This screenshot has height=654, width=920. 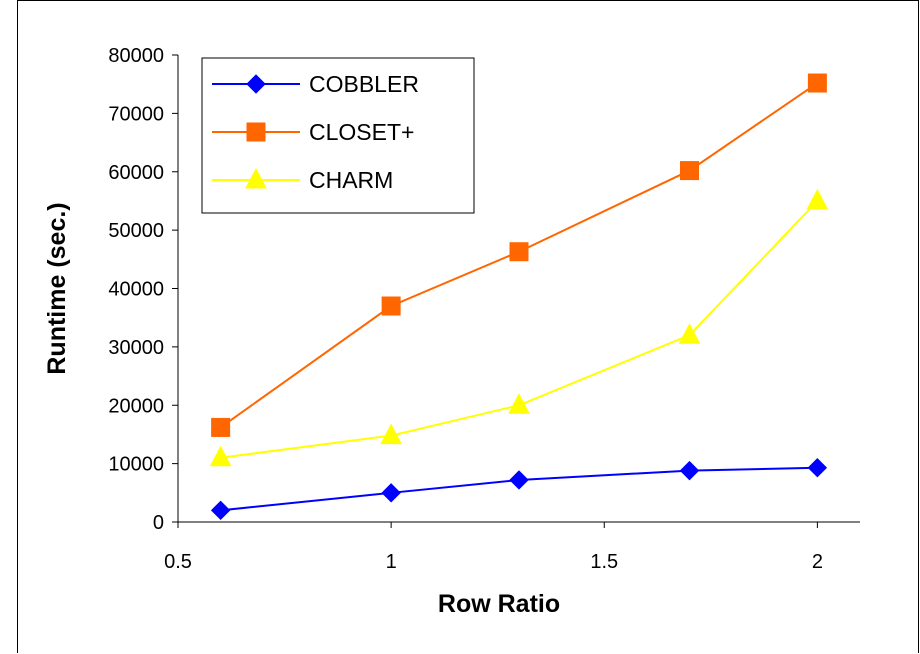 I want to click on legend-label: CHARM, so click(x=351, y=180).